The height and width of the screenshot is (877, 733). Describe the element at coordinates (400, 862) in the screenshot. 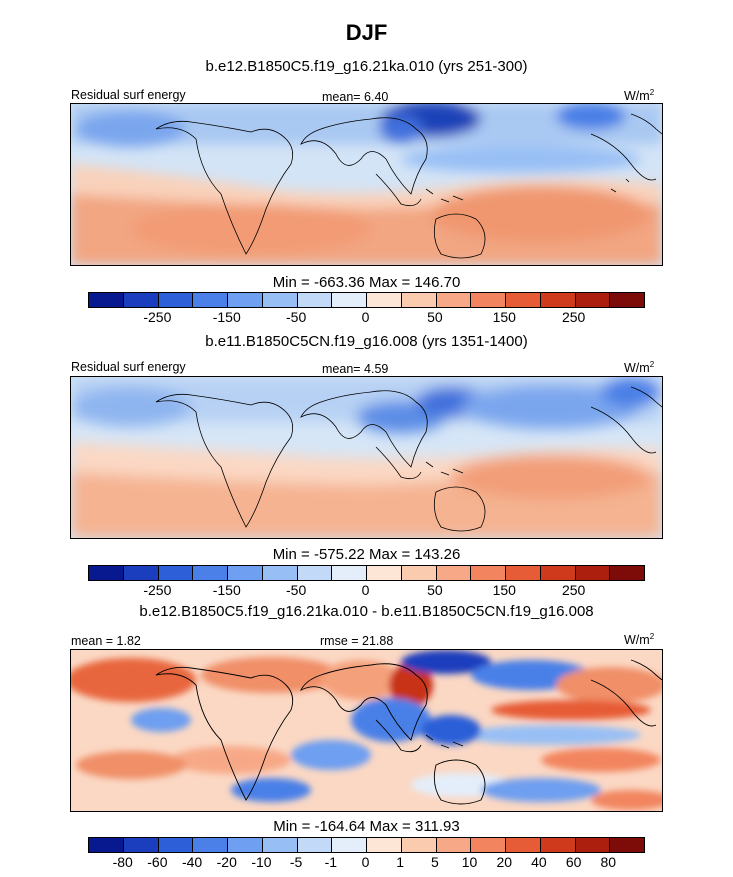

I see `colorbar-tick-label: 1` at that location.